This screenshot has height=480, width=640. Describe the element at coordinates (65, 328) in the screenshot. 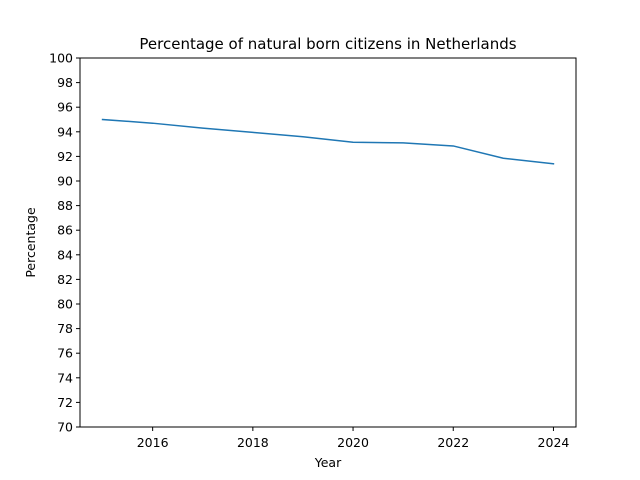

I see `y-tick-label: 78` at that location.